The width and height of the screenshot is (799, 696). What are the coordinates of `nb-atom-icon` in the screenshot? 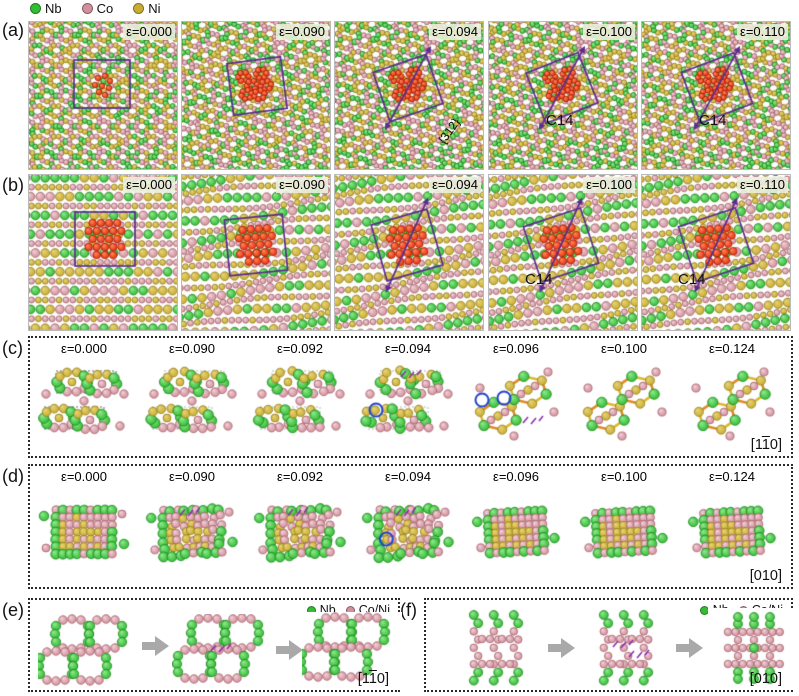 It's located at (35, 8).